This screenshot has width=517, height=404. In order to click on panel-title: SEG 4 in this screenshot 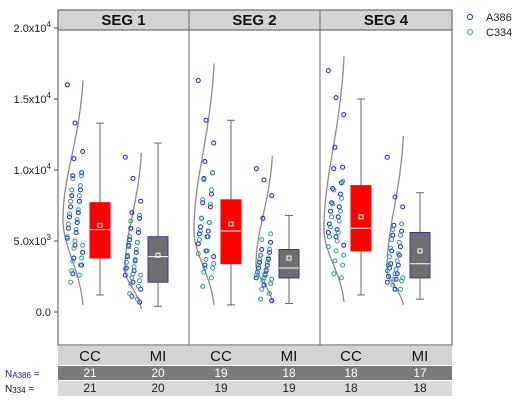, I will do `click(386, 20)`.